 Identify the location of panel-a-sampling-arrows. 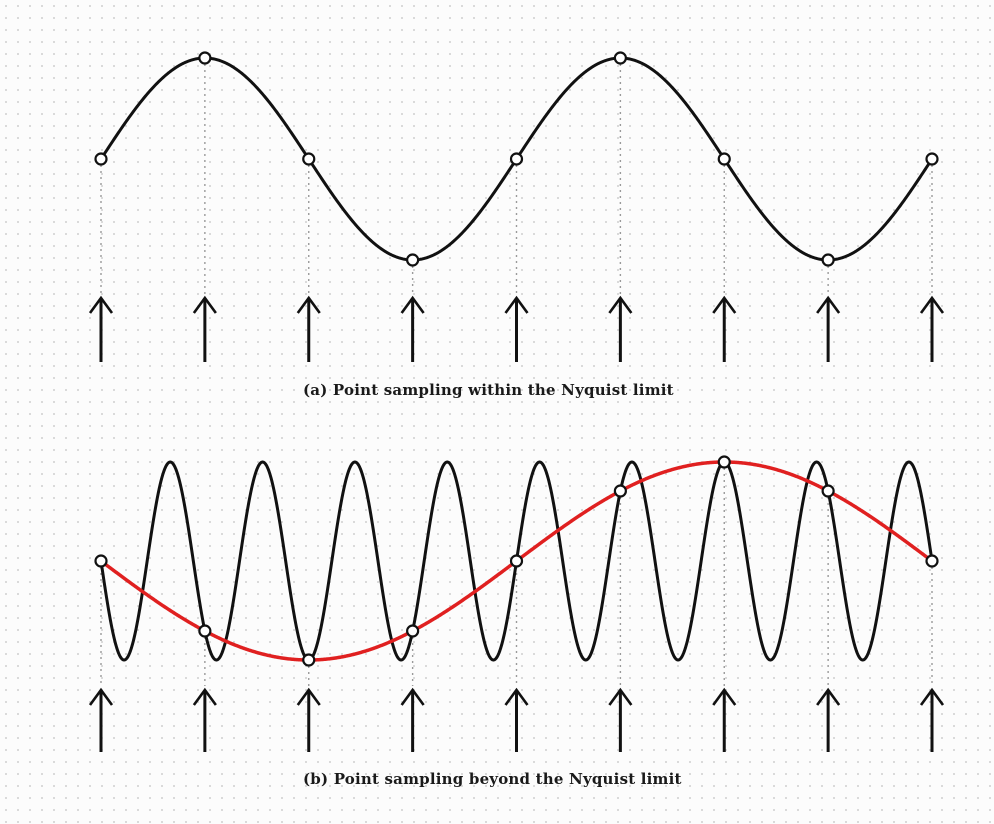
(516, 328).